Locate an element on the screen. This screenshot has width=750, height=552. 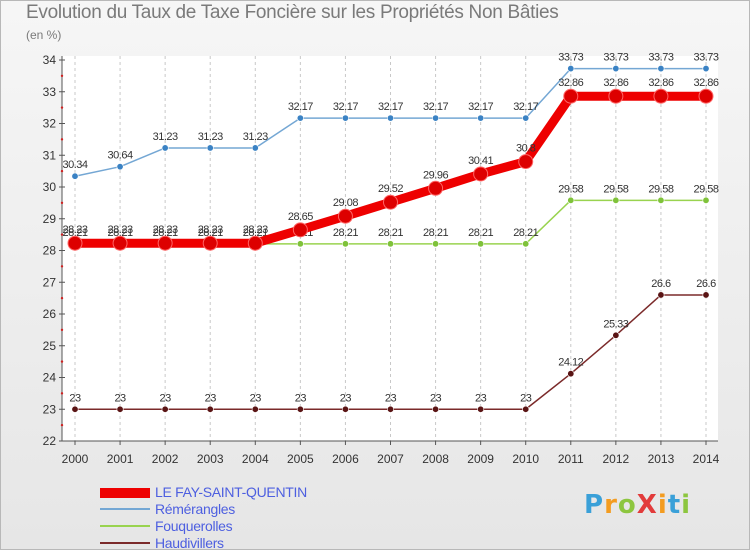
x-tick-label: 2006 is located at coordinates (345, 459).